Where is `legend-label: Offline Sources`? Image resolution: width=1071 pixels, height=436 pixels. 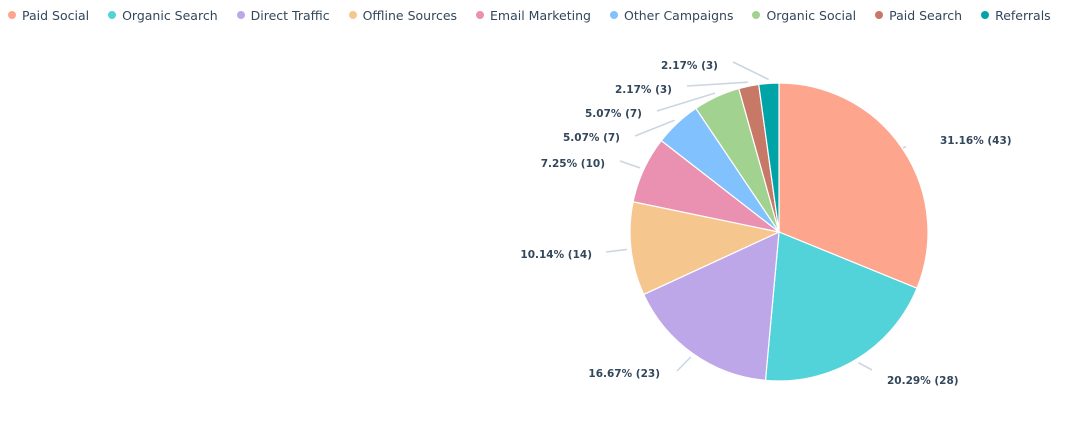 legend-label: Offline Sources is located at coordinates (410, 15).